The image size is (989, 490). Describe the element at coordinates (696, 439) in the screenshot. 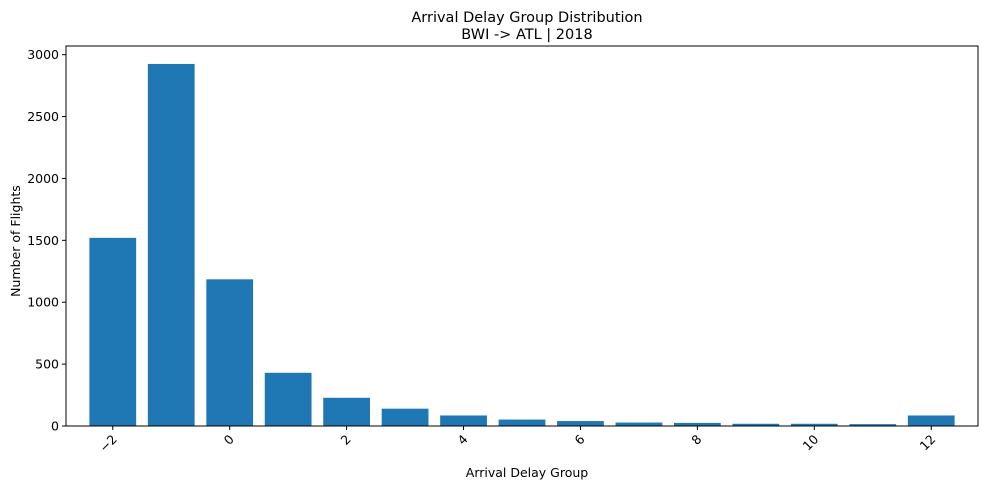

I see `x-tick-label: 8` at that location.